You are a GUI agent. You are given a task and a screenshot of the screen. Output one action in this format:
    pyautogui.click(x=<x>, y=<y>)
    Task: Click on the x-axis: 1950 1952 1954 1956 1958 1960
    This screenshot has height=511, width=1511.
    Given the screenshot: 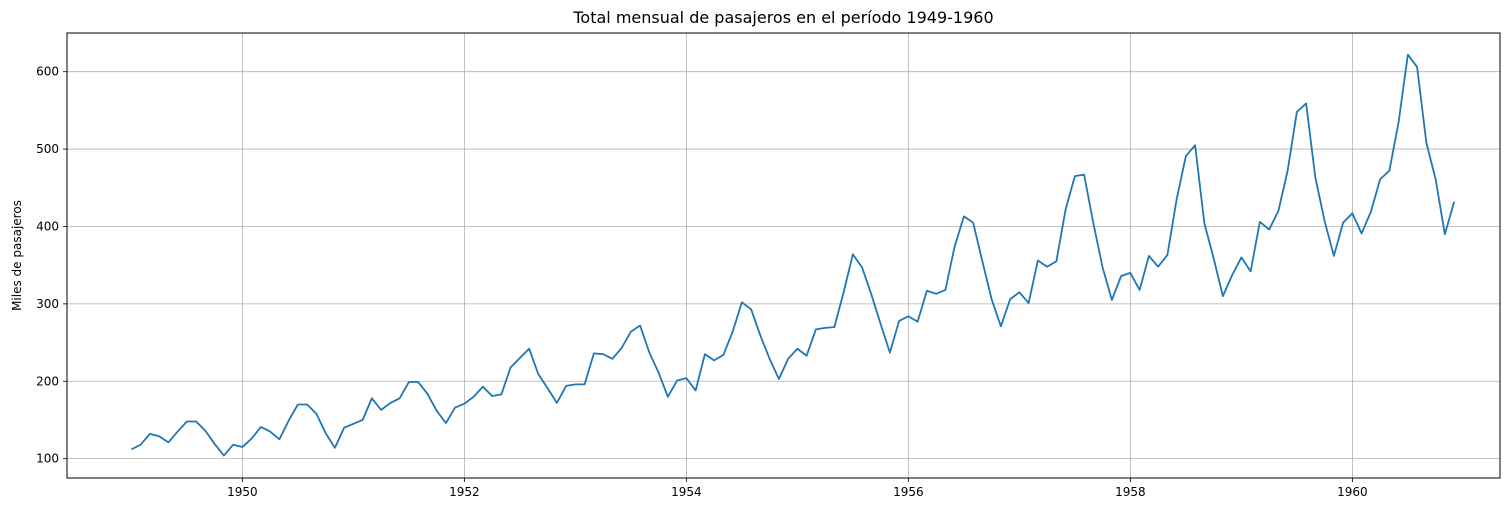 What is the action you would take?
    pyautogui.click(x=797, y=488)
    